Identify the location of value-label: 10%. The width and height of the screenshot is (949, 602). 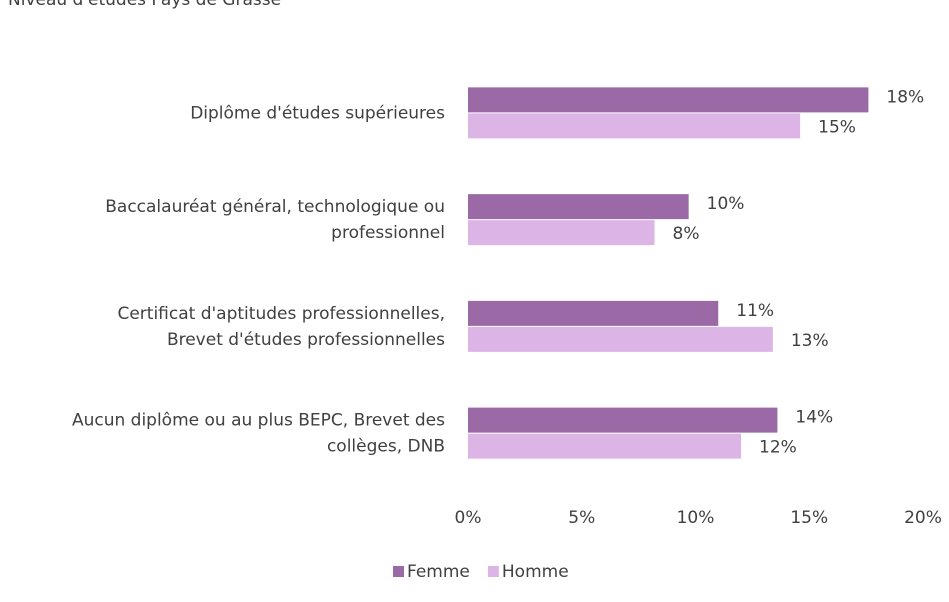
(726, 204).